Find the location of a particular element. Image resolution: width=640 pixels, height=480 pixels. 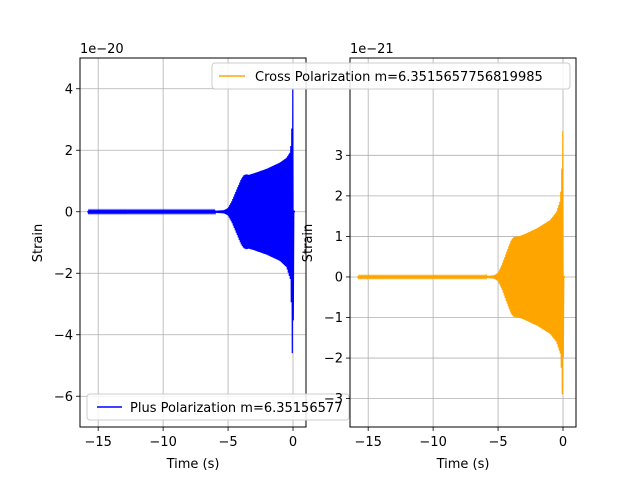

plus-x-tick-label: −10 is located at coordinates (162, 442).